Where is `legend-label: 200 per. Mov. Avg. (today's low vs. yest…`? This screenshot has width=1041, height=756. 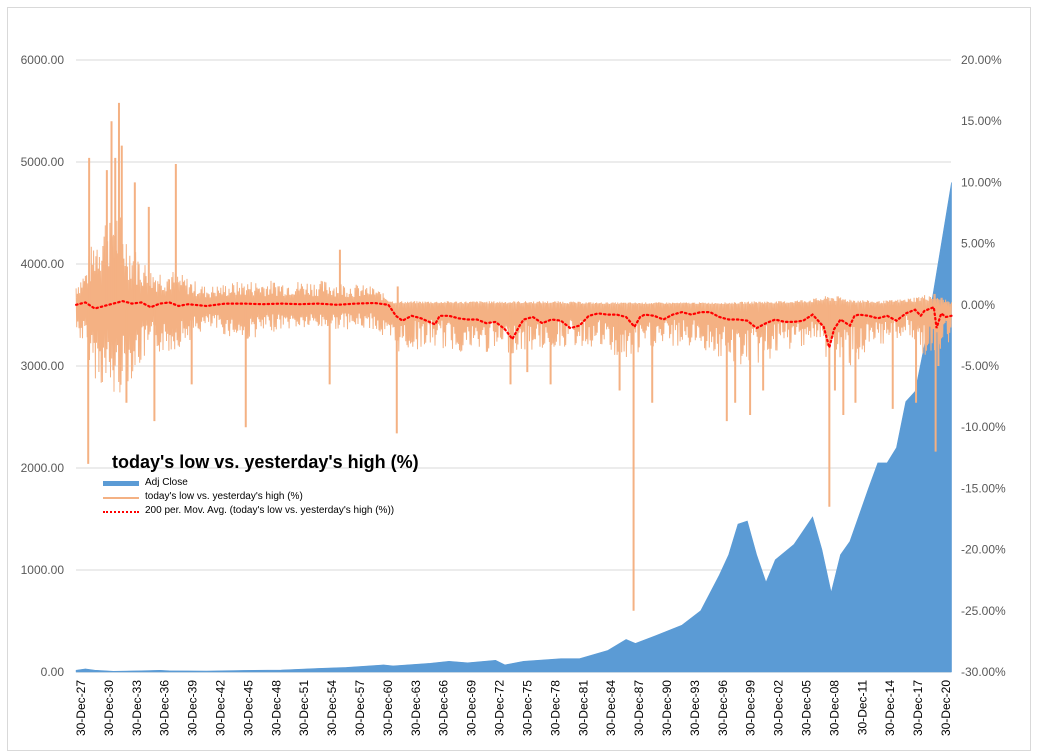
legend-label: 200 per. Mov. Avg. (today's low vs. yest… is located at coordinates (270, 510).